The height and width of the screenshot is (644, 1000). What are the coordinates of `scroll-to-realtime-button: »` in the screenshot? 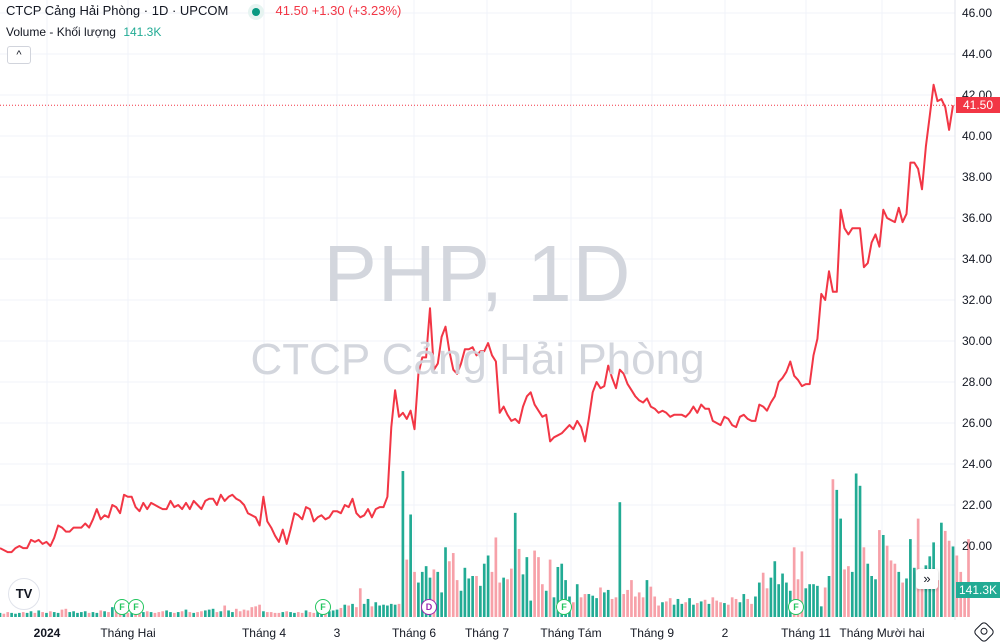 It's located at (927, 579).